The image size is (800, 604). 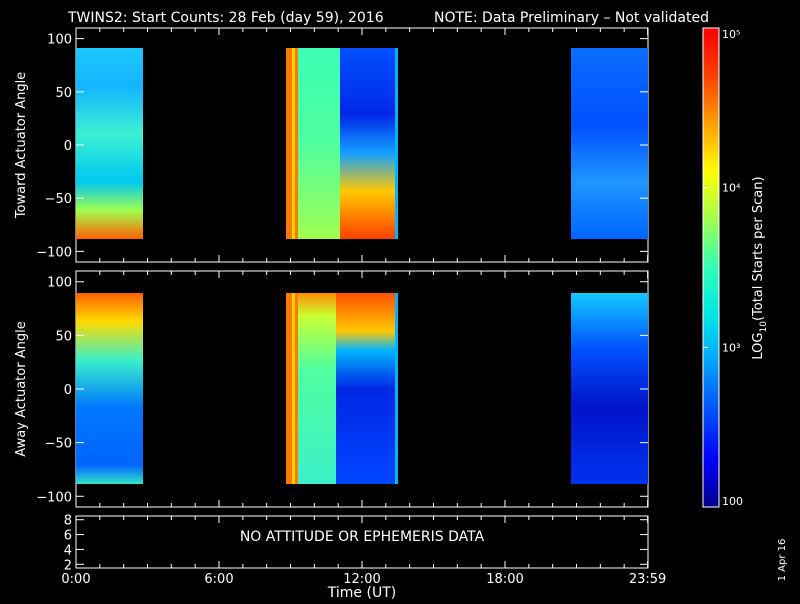 I want to click on colorbar-gradient, so click(x=711, y=267).